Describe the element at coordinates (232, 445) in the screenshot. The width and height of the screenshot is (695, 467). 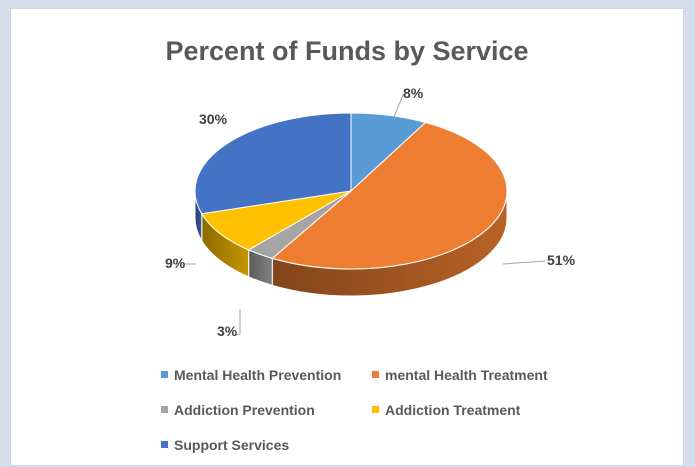
I see `legend-label: Support Services` at that location.